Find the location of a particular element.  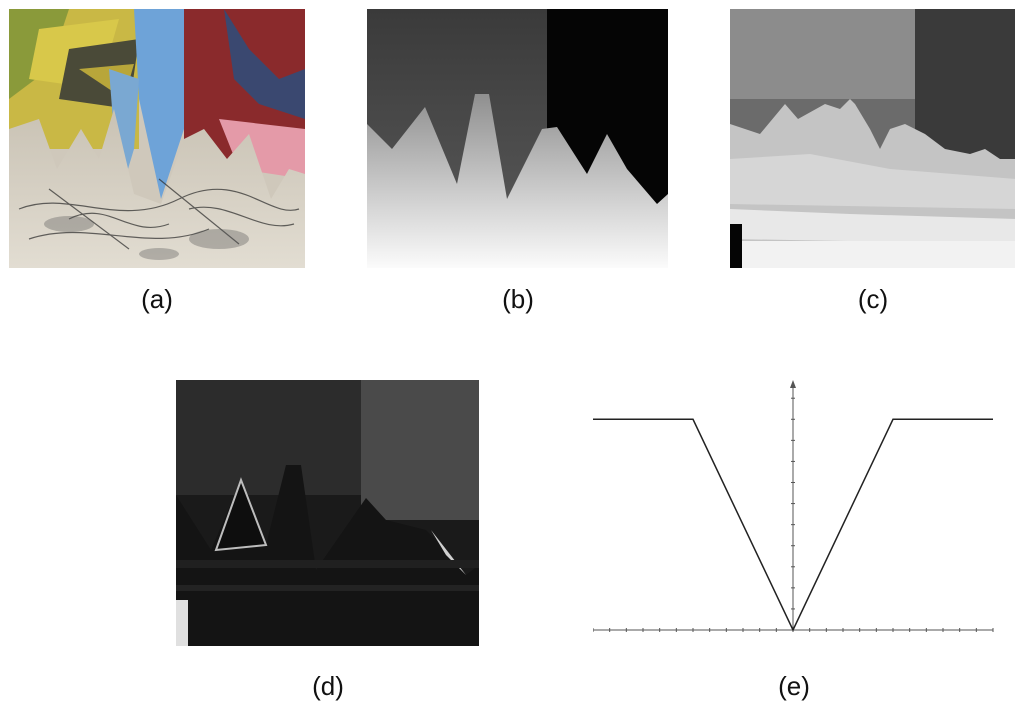

panel-a-image is located at coordinates (157, 138).